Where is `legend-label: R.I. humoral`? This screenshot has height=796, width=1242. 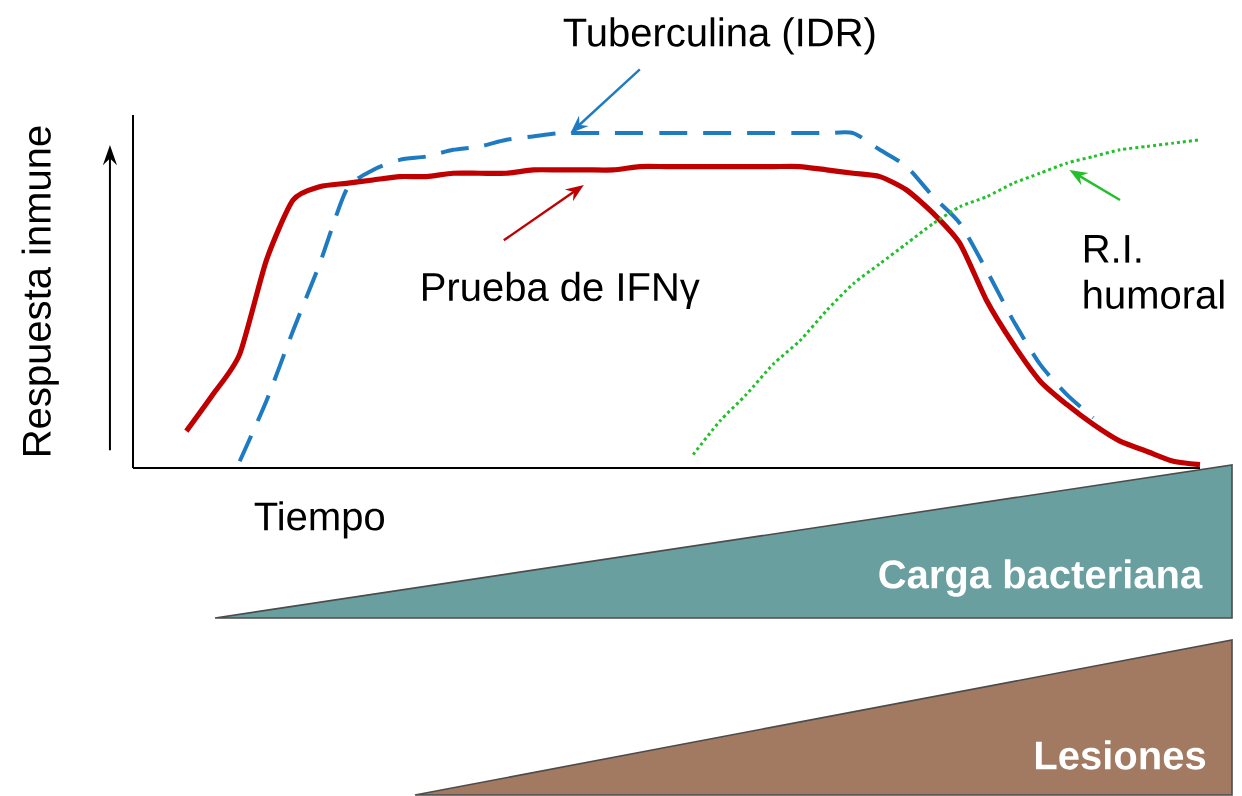 legend-label: R.I. humoral is located at coordinates (1154, 272).